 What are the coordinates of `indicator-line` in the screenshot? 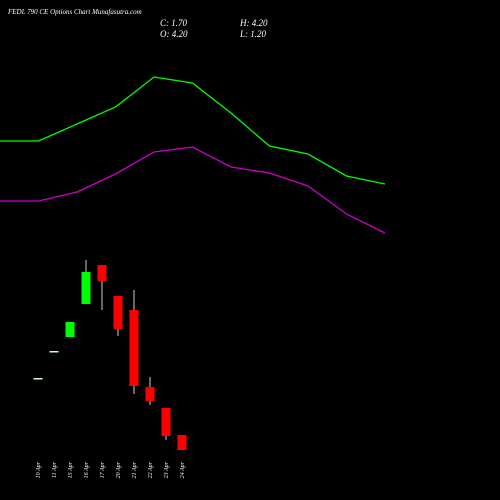 It's located at (193, 190).